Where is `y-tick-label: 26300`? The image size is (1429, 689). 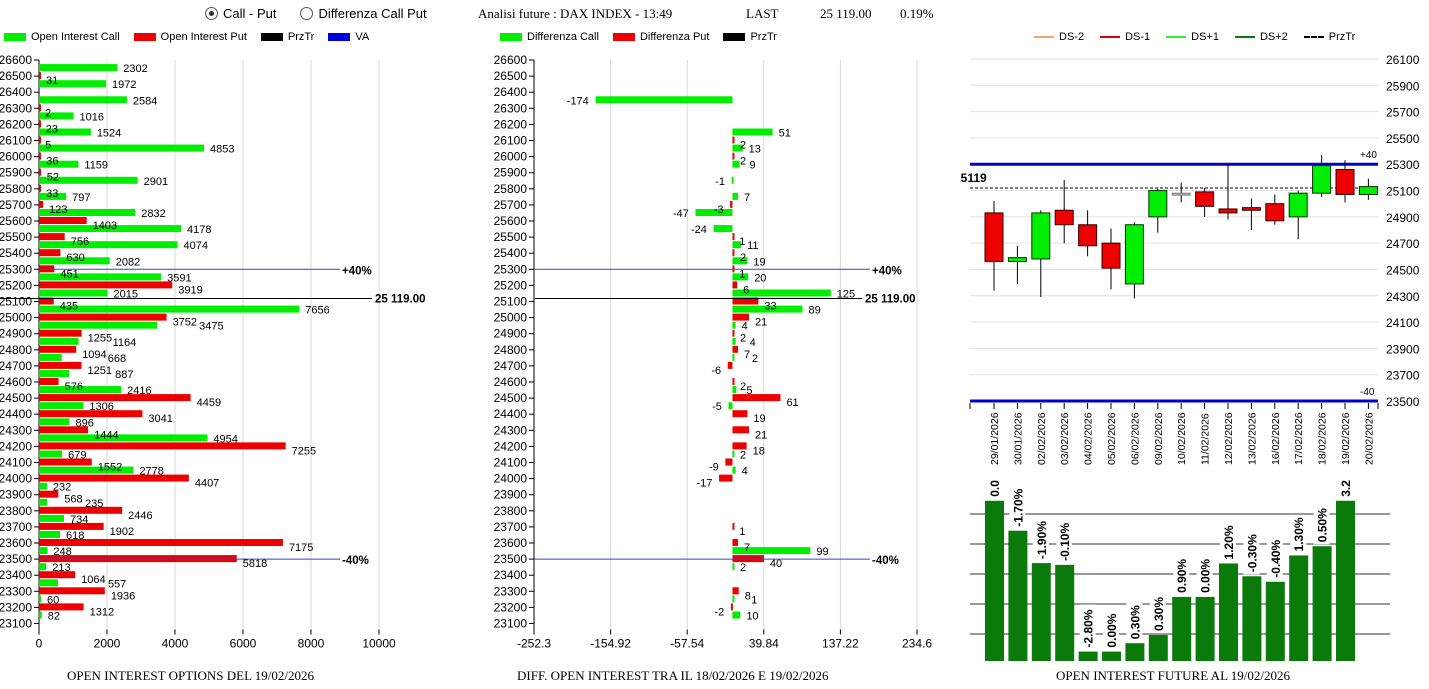 y-tick-label: 26300 is located at coordinates (16, 108).